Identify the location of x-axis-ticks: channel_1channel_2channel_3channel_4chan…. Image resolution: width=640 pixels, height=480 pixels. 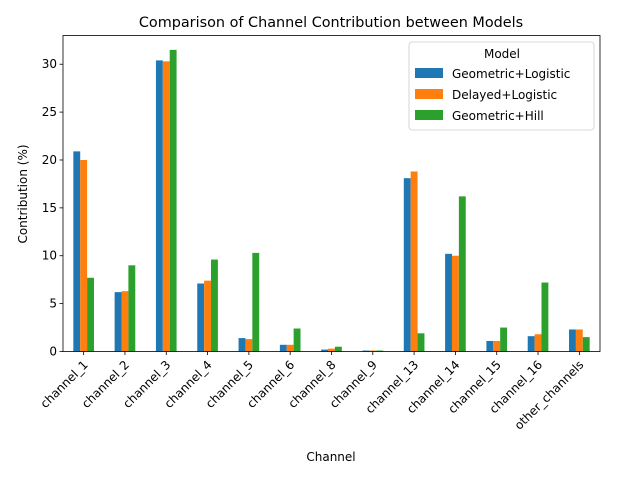
(312, 391).